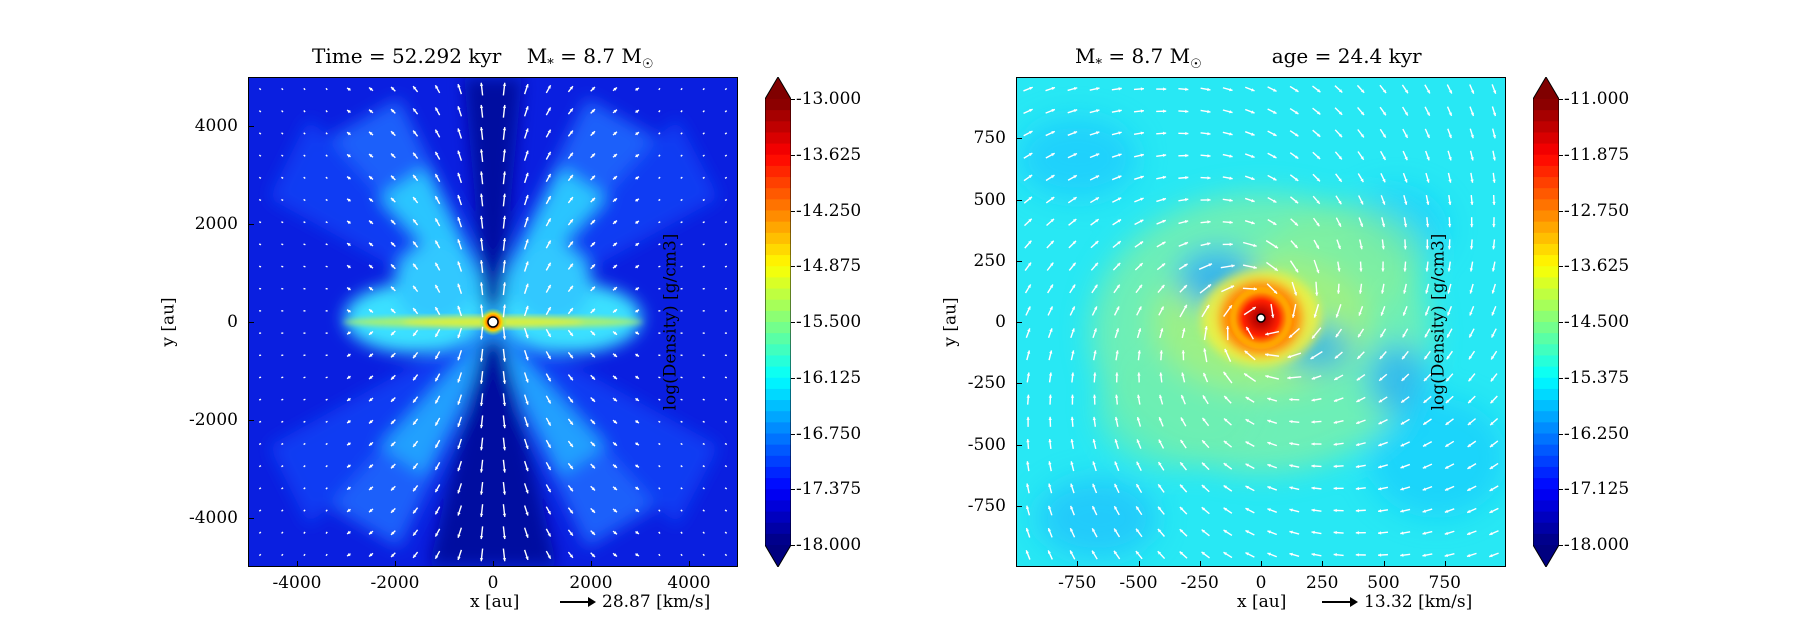 This screenshot has width=1800, height=630. What do you see at coordinates (251, 224) in the screenshot?
I see `left-ytick-mark` at bounding box center [251, 224].